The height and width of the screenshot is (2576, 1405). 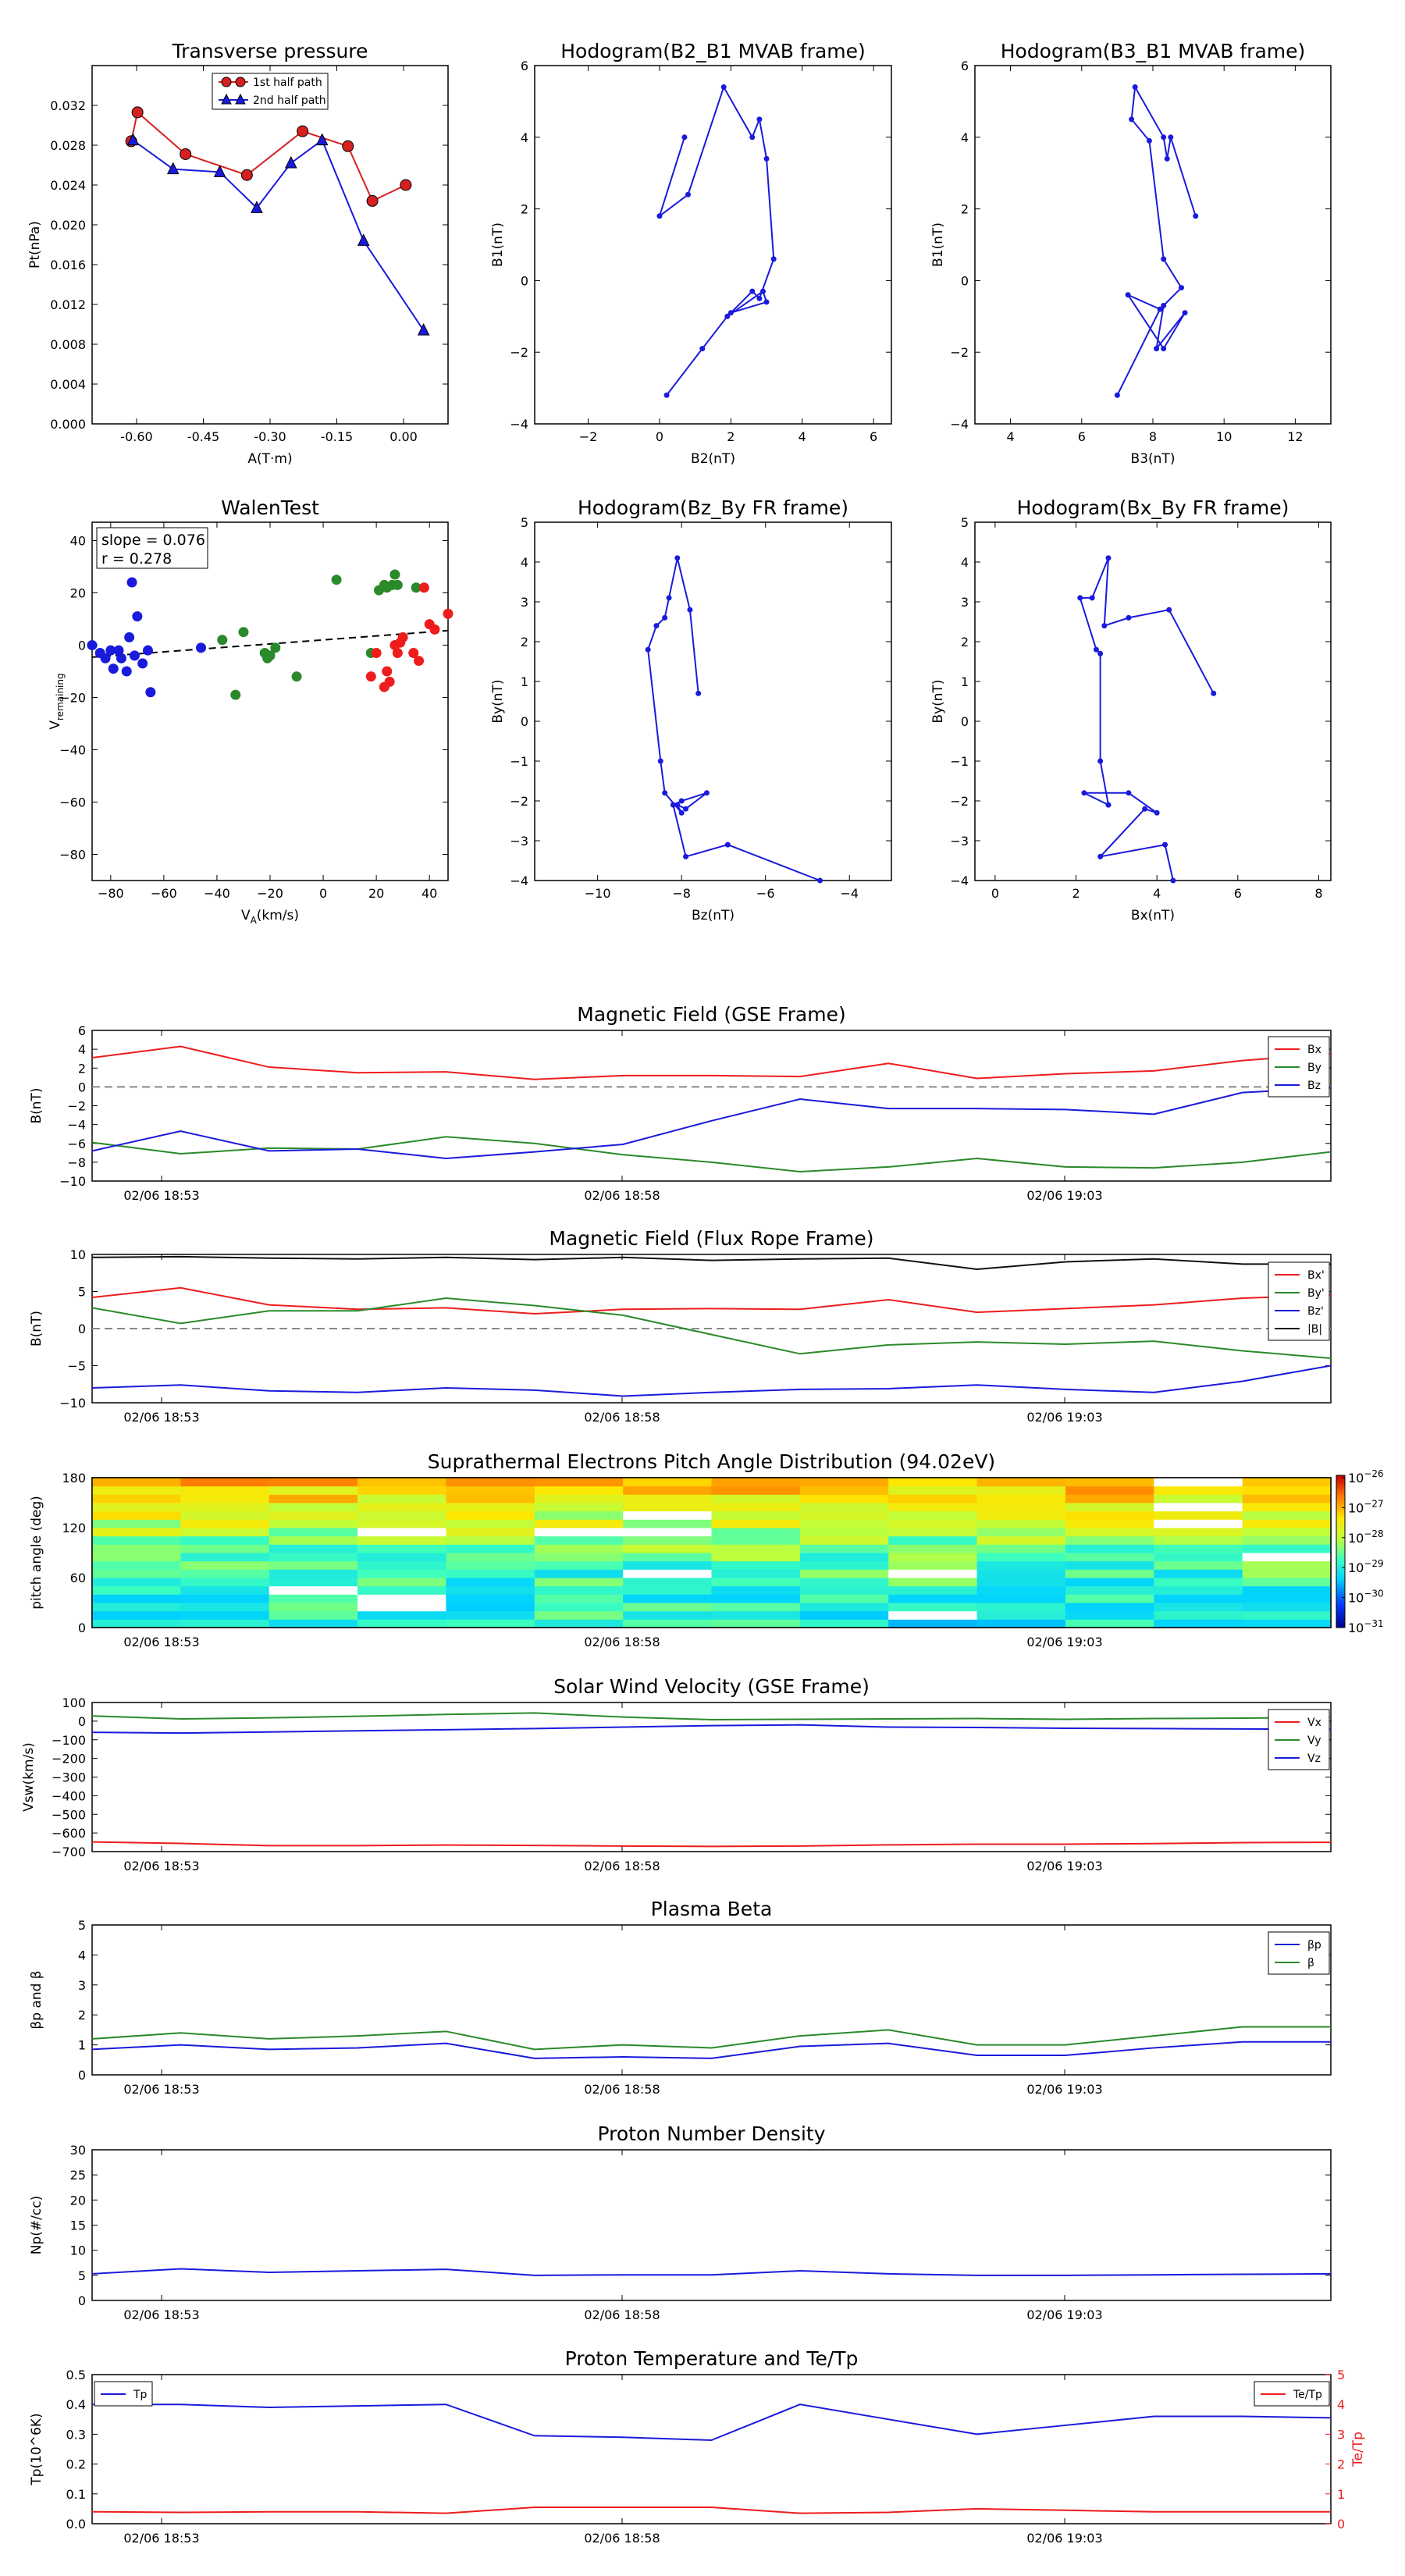 I want to click on y-tick-label: 180, so click(x=74, y=1478).